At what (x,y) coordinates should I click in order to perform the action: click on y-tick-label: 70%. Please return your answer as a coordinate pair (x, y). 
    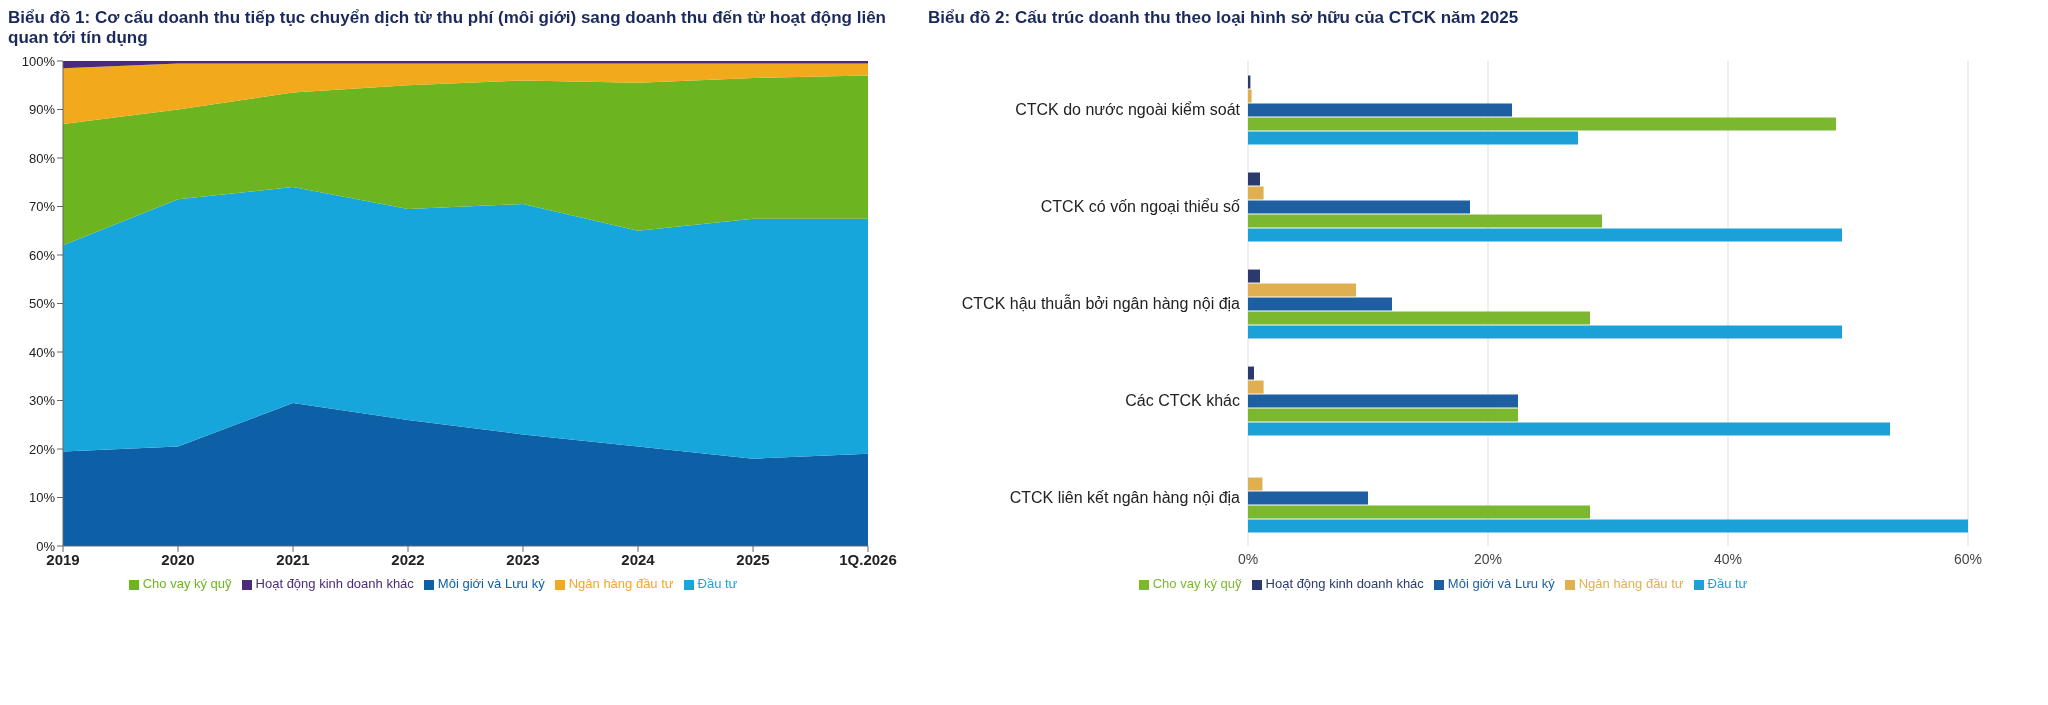
    Looking at the image, I should click on (42, 207).